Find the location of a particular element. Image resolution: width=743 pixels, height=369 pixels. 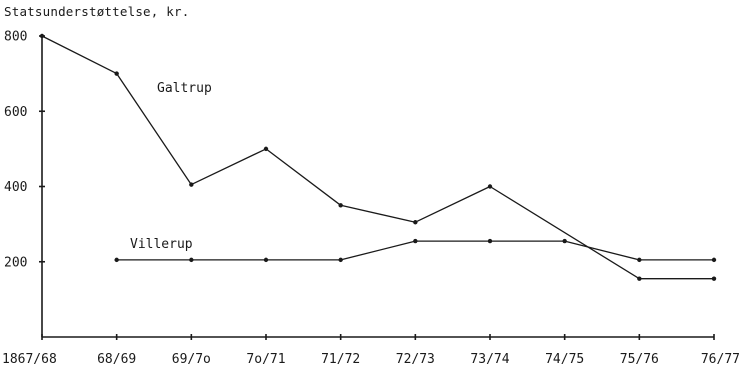

y-tick-label: 800 is located at coordinates (15, 37).